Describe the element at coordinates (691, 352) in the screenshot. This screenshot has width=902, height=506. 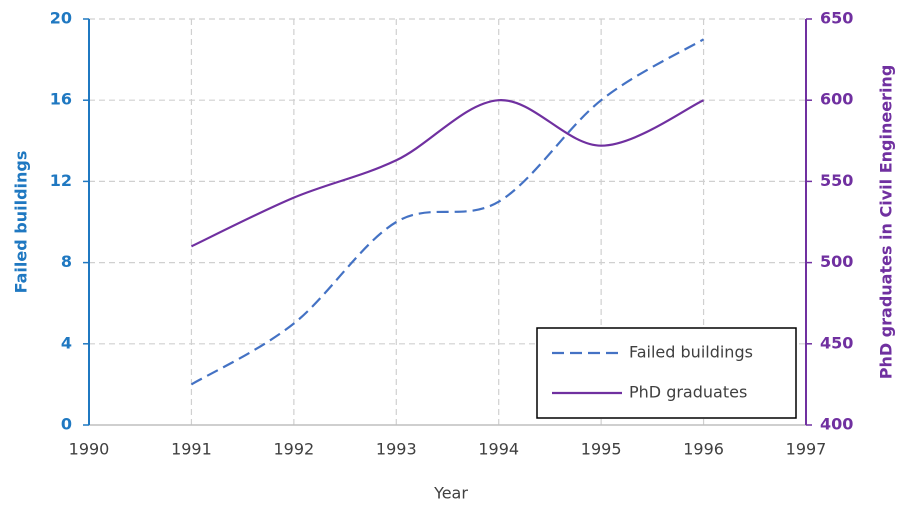
I see `legend-label: Failed buildings` at that location.